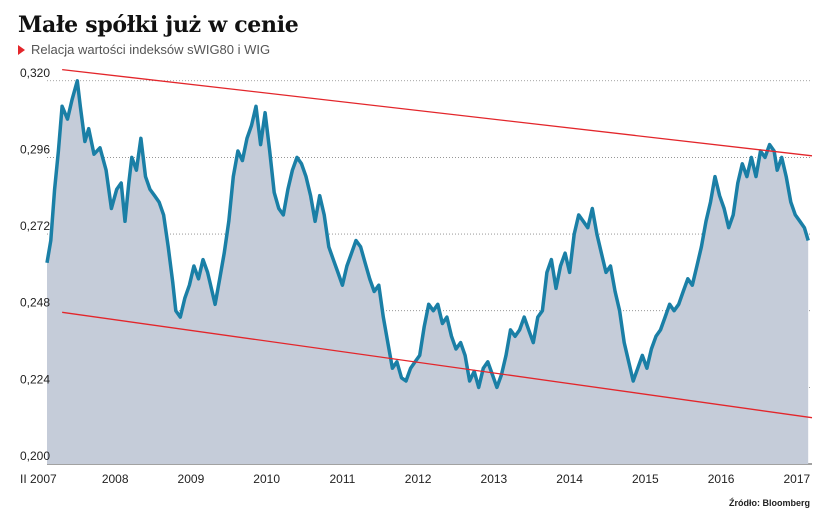 This screenshot has height=520, width=830. I want to click on y-tick-label: 0,296, so click(35, 149).